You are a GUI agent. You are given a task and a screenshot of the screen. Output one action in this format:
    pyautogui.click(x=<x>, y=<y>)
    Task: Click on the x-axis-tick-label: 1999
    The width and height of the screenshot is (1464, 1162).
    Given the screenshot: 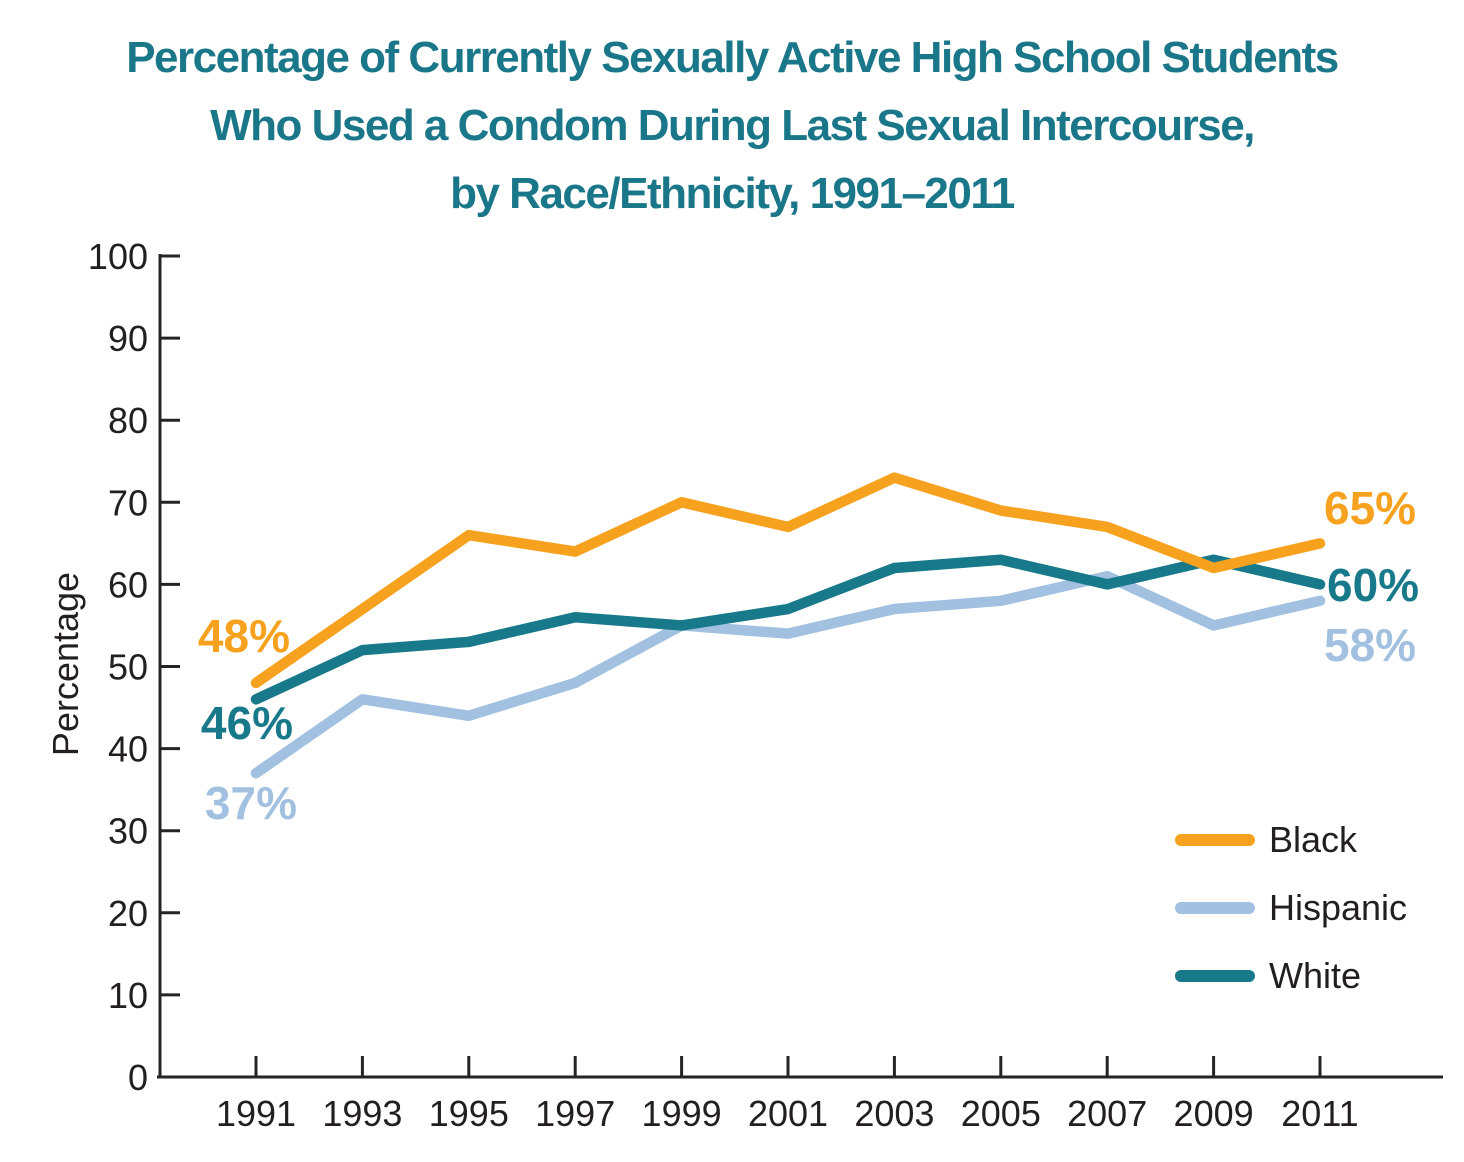 What is the action you would take?
    pyautogui.click(x=682, y=1113)
    